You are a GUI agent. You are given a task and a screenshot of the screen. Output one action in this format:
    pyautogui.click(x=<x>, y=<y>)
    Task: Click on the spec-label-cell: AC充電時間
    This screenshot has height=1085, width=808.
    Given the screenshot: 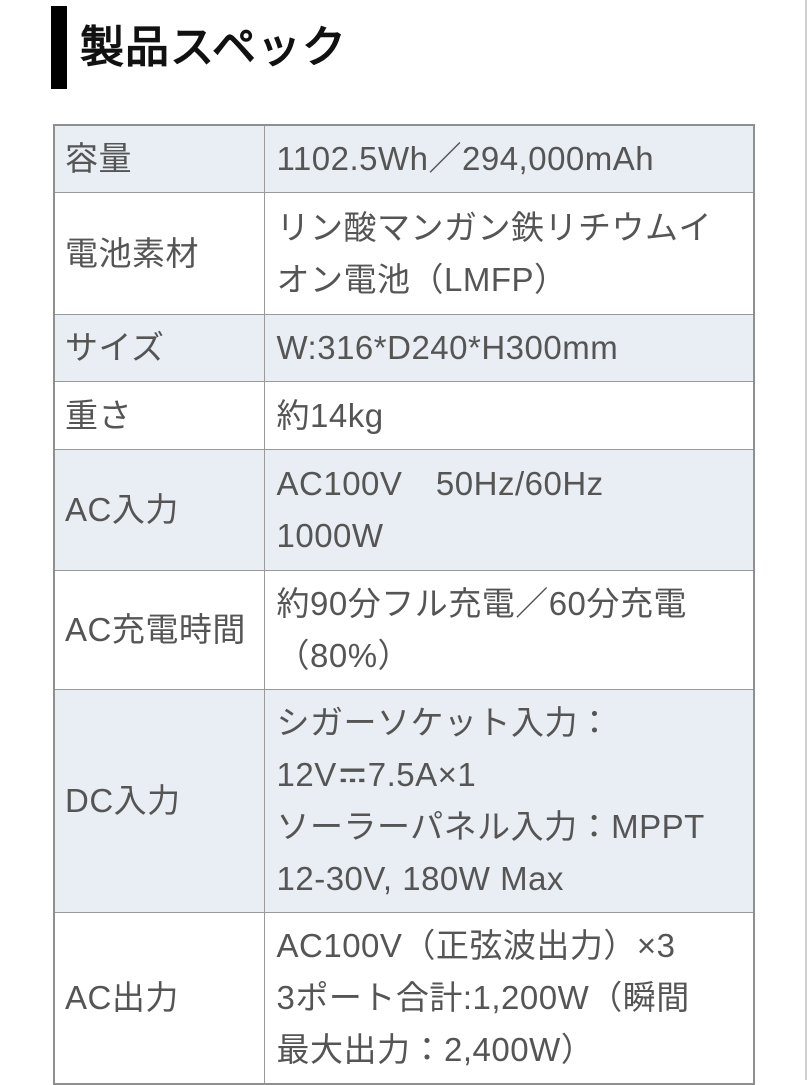 What is the action you would take?
    pyautogui.click(x=159, y=630)
    